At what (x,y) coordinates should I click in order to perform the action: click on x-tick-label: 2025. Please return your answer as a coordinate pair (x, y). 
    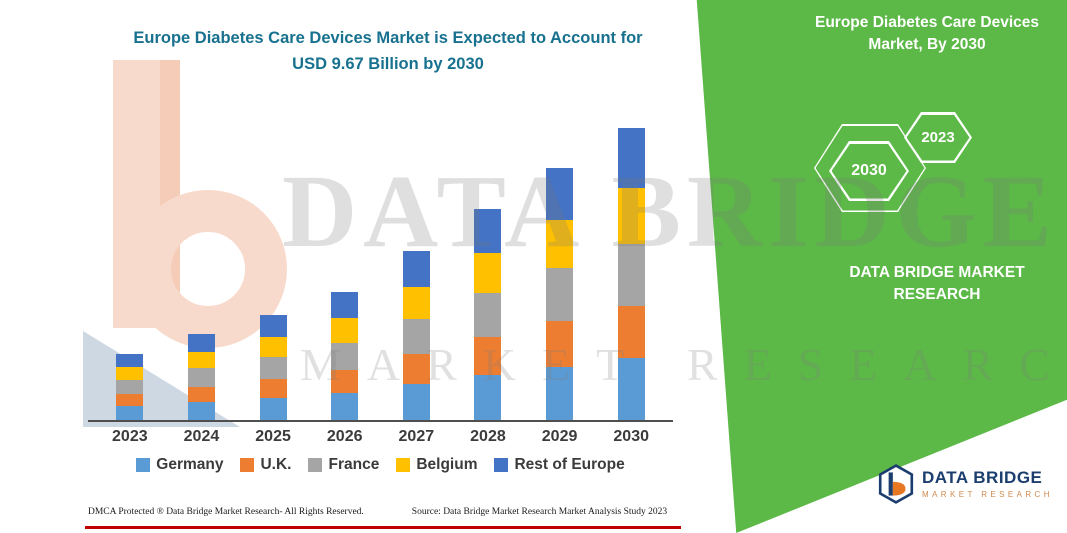
    Looking at the image, I should click on (273, 436).